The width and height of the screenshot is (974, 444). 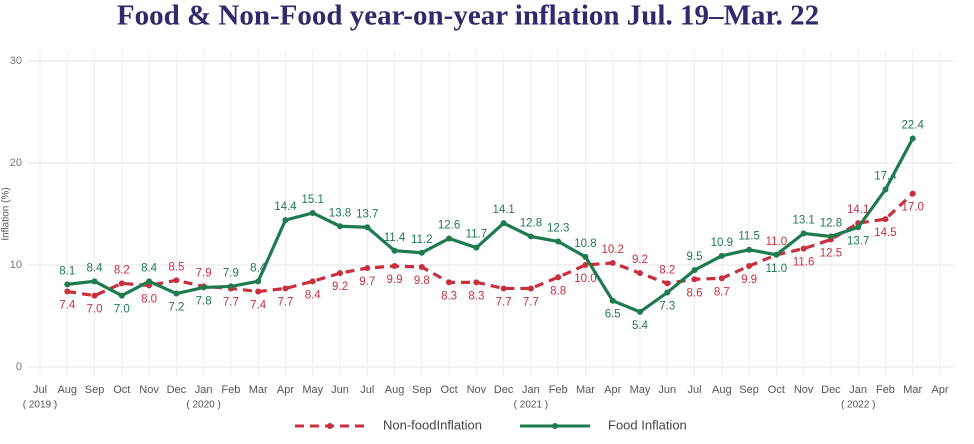 What do you see at coordinates (67, 271) in the screenshot?
I see `data-label: 8.1` at bounding box center [67, 271].